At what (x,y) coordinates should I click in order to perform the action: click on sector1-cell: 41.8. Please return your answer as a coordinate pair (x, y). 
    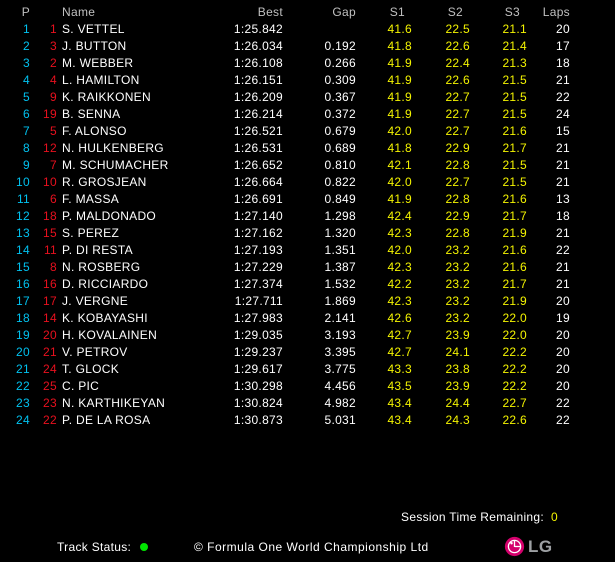
    Looking at the image, I should click on (399, 147).